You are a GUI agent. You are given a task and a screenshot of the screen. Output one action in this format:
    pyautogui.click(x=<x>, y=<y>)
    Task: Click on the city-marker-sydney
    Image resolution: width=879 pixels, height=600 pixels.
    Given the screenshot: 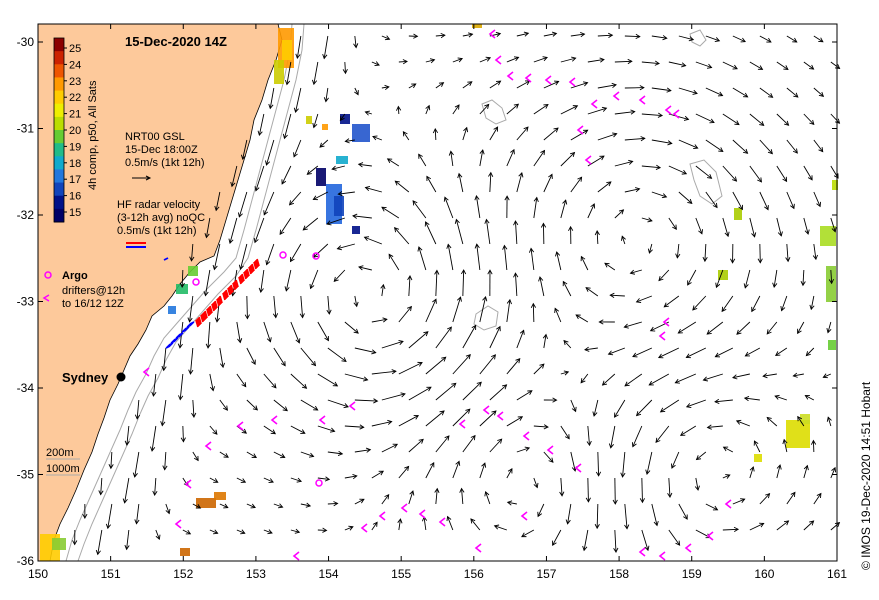 What is the action you would take?
    pyautogui.click(x=121, y=377)
    